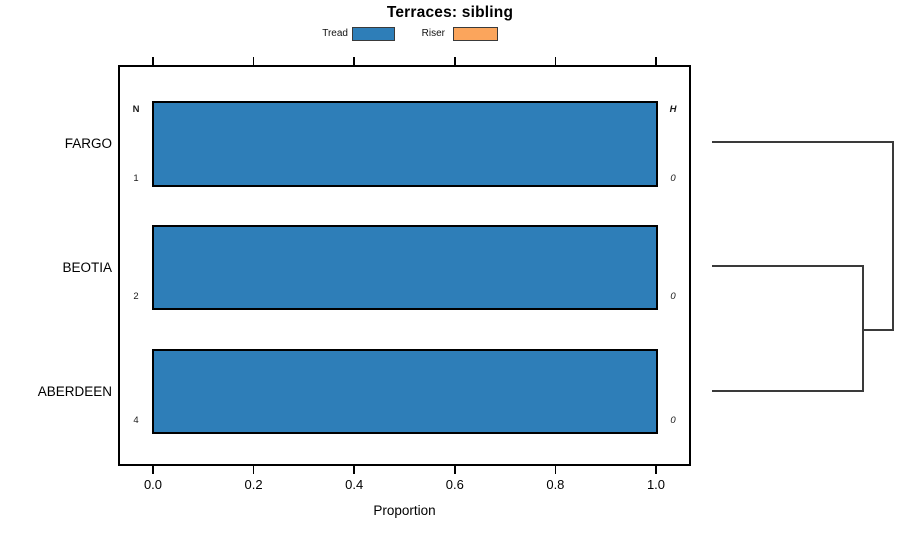 The width and height of the screenshot is (900, 540). What do you see at coordinates (673, 109) in the screenshot?
I see `h-column-header: H` at bounding box center [673, 109].